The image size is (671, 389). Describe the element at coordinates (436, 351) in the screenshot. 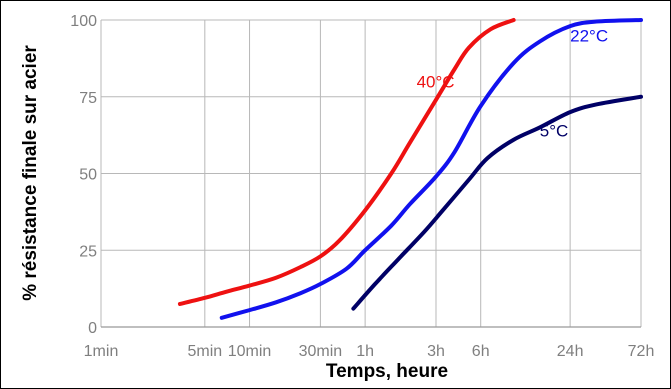

I see `x-tick-label: 3h` at that location.